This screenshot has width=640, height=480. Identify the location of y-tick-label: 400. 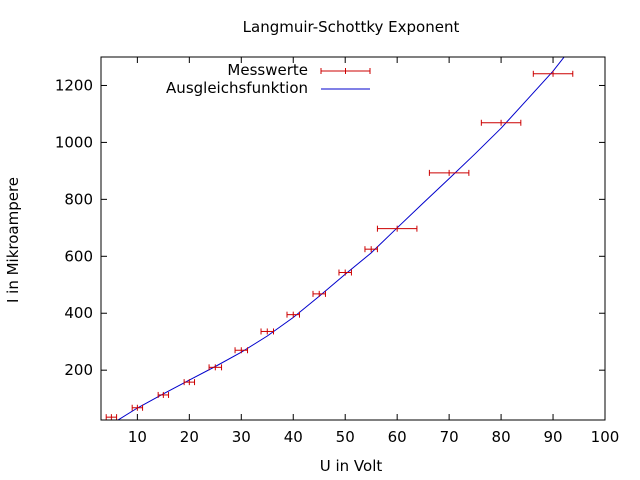
(78, 313).